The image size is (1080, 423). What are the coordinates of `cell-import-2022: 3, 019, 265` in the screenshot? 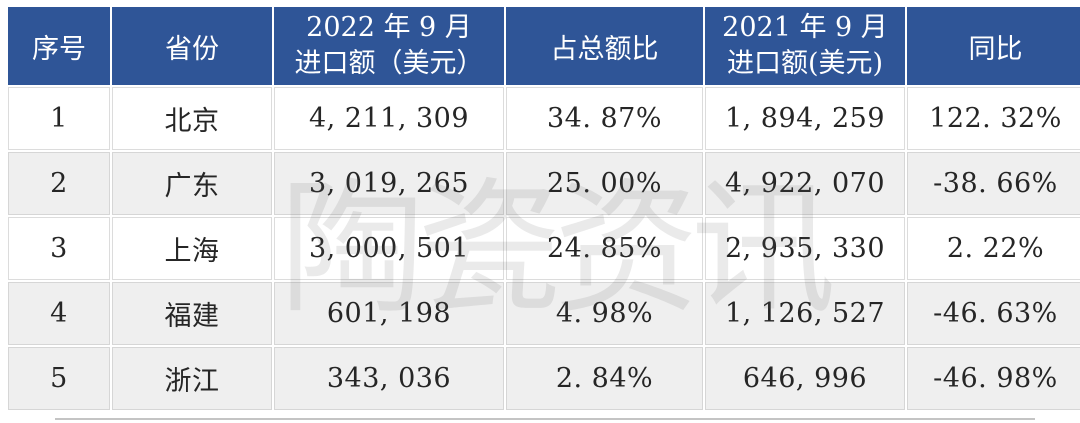 It's located at (389, 183).